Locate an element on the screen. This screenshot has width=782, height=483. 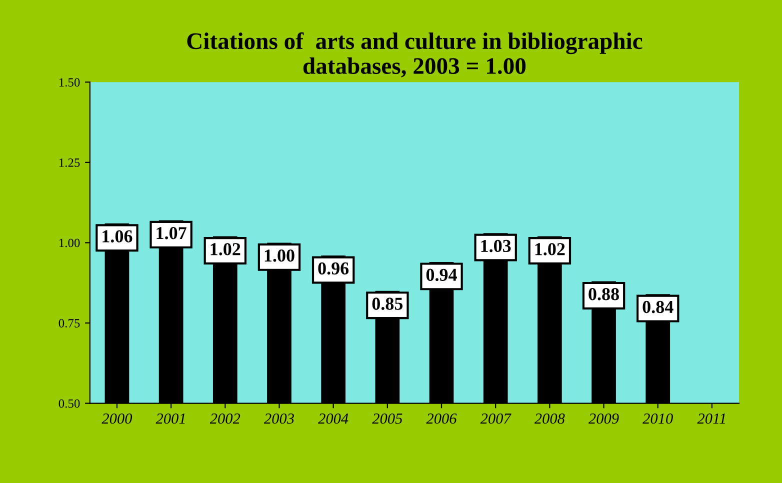
data-label: 1.07 is located at coordinates (171, 233).